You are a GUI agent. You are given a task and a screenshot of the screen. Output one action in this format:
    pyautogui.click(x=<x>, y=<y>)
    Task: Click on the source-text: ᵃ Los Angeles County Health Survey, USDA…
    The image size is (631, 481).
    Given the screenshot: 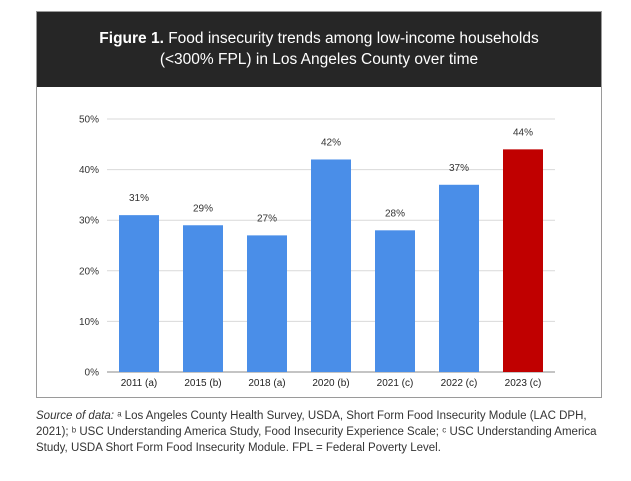 What is the action you would take?
    pyautogui.click(x=316, y=432)
    